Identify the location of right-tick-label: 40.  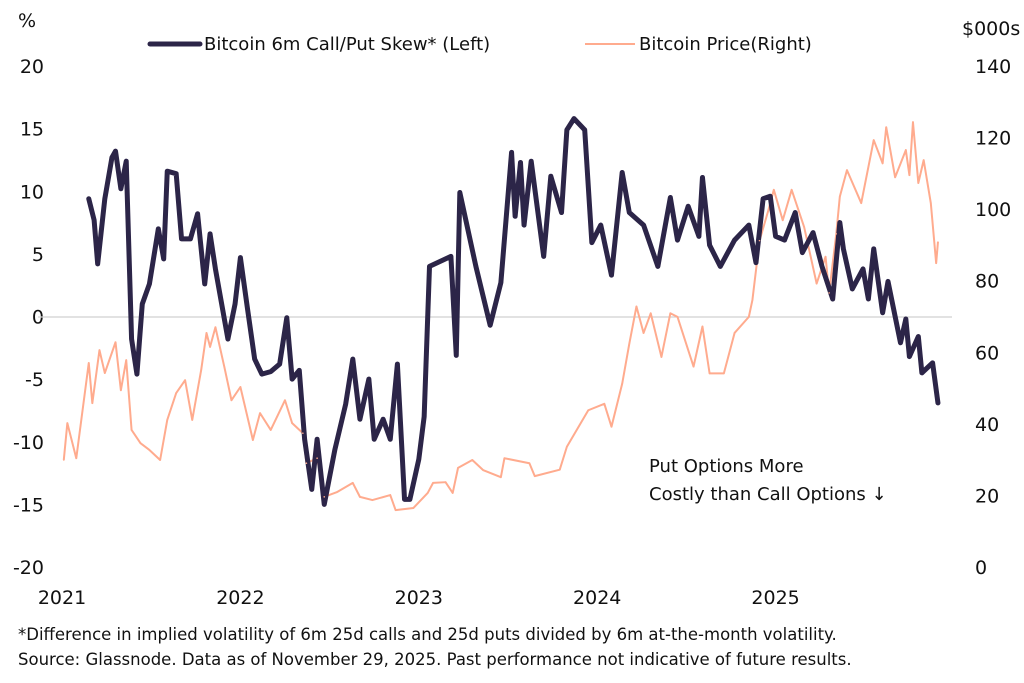
(987, 425).